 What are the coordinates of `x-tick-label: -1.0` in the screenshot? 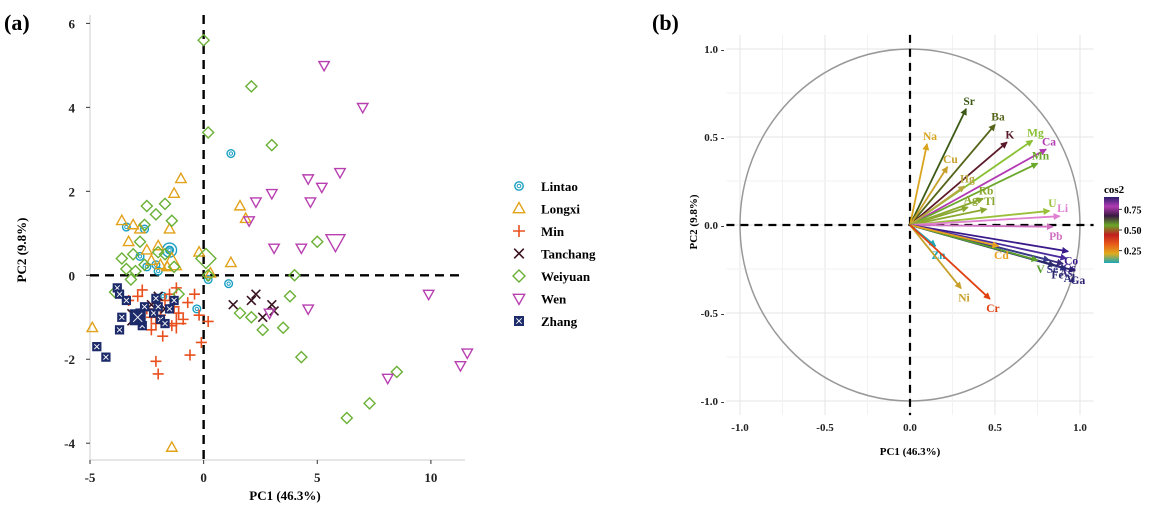 It's located at (740, 428).